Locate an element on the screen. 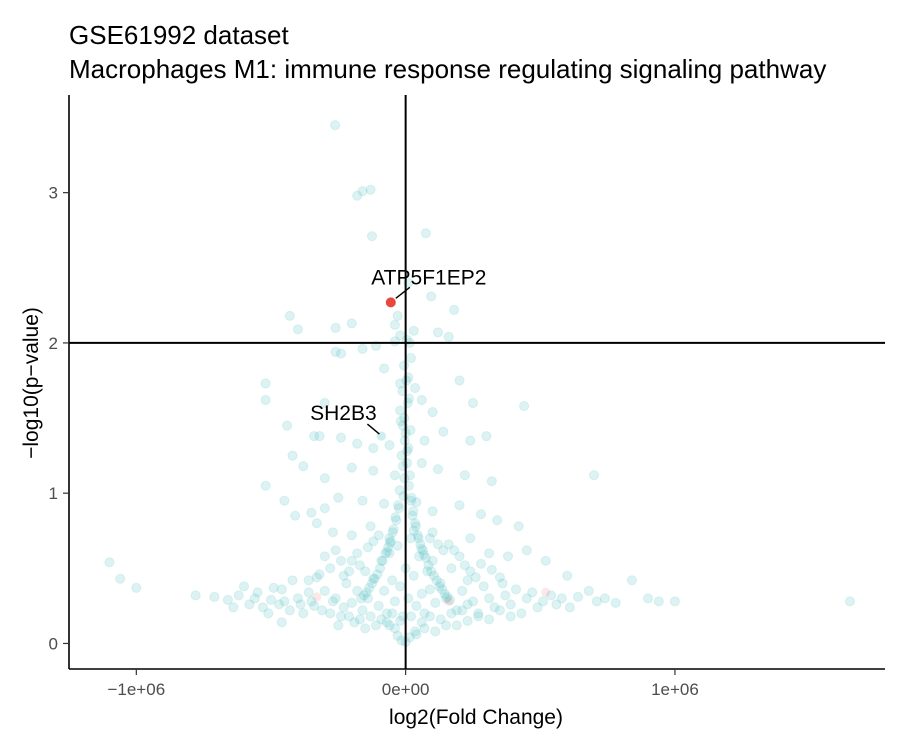  x-axis-title: log2(Fold Change) is located at coordinates (476, 717).